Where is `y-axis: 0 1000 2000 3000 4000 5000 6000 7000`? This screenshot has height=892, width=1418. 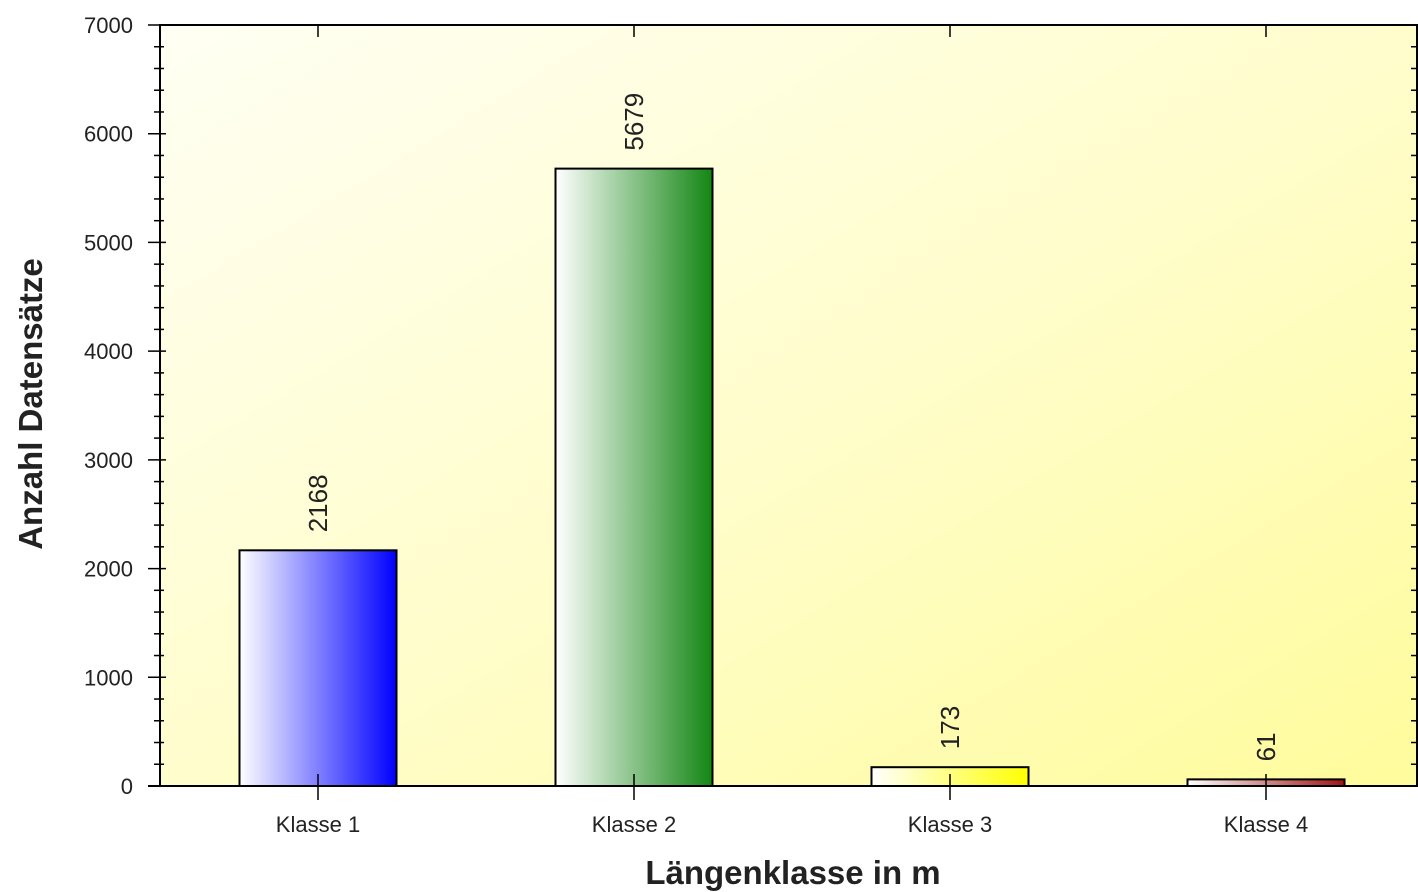
y-axis: 0 1000 2000 3000 4000 5000 6000 7000 is located at coordinates (125, 406).